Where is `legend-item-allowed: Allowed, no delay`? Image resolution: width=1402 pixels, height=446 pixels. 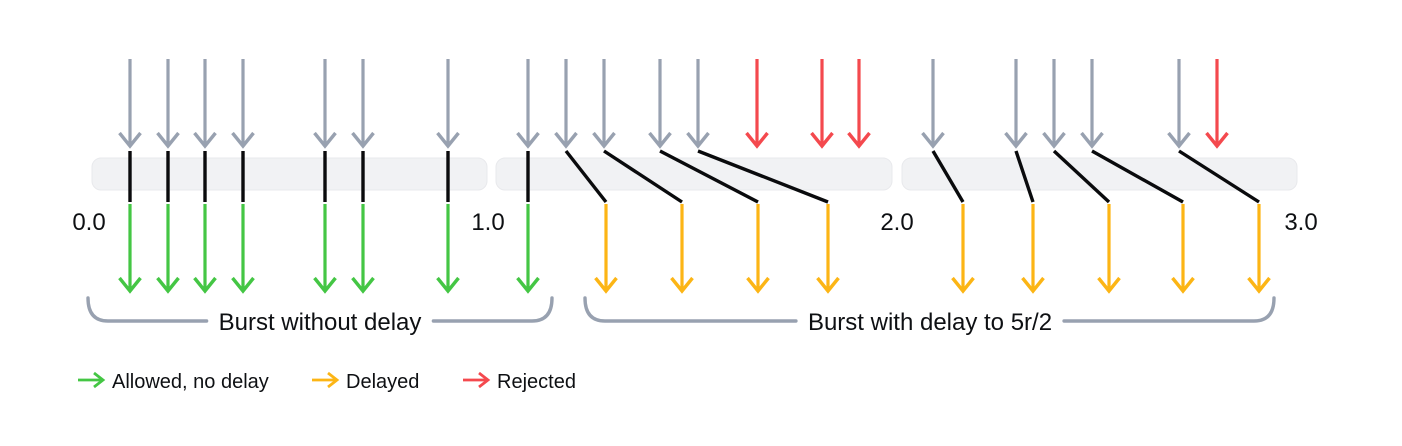
legend-item-allowed: Allowed, no delay is located at coordinates (173, 382).